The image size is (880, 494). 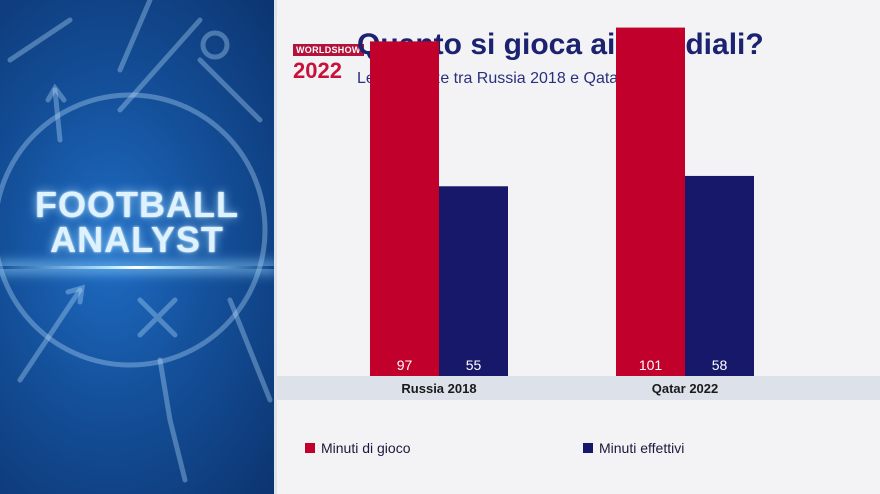 I want to click on logo-text: WORLDSHOW, so click(x=328, y=50).